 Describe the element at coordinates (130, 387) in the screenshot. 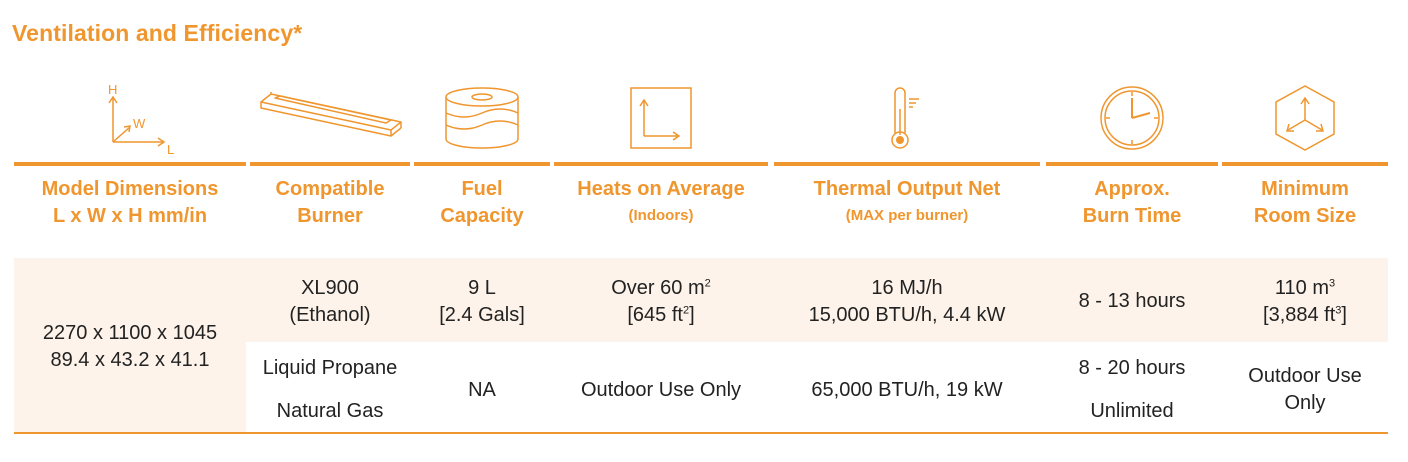

I see `dimensions-cell-band` at that location.